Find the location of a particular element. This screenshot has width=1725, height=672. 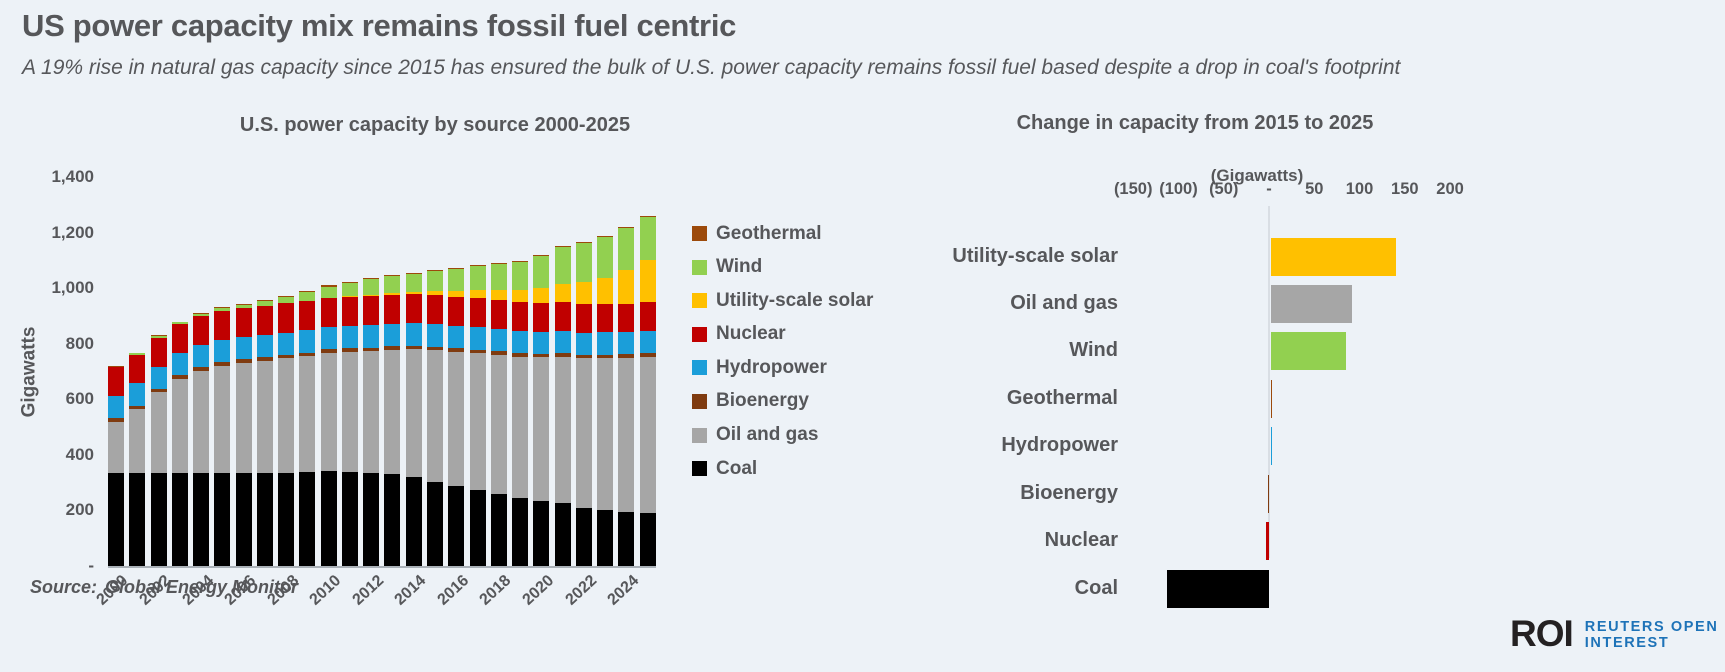

y-tick: 800 is located at coordinates (79, 343).